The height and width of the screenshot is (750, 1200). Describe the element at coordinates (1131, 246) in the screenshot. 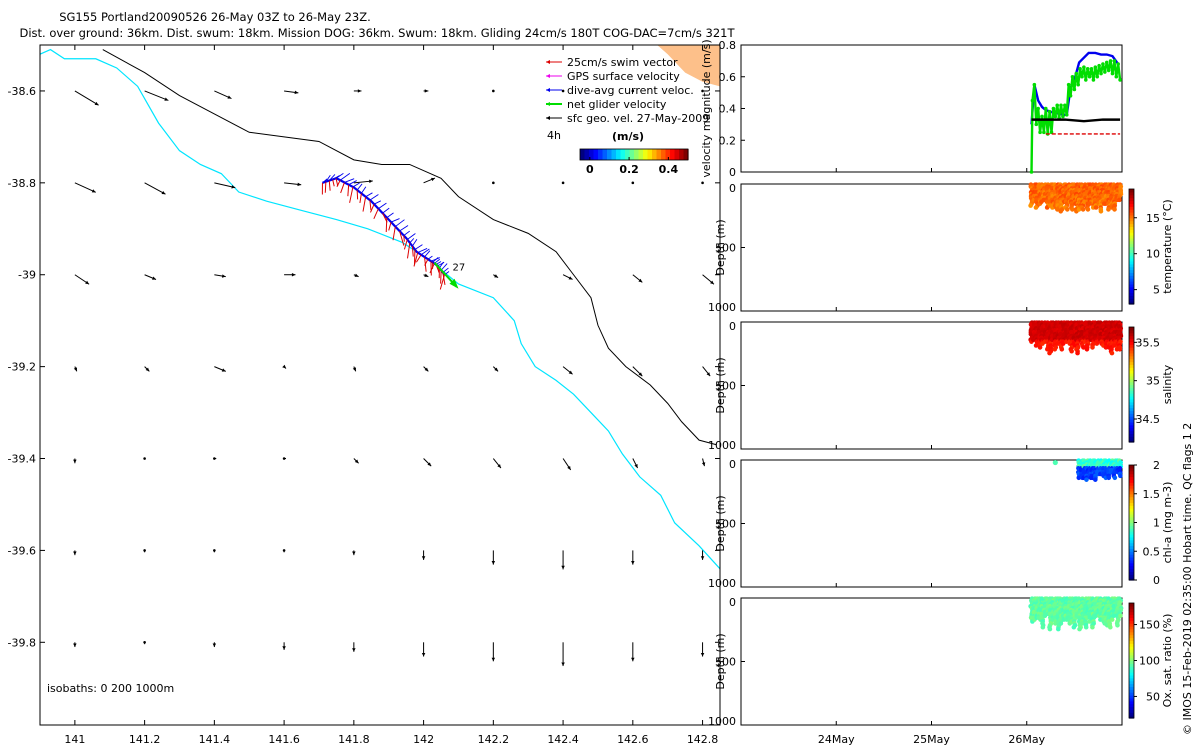

I see `temperature-colorbar-frame` at that location.